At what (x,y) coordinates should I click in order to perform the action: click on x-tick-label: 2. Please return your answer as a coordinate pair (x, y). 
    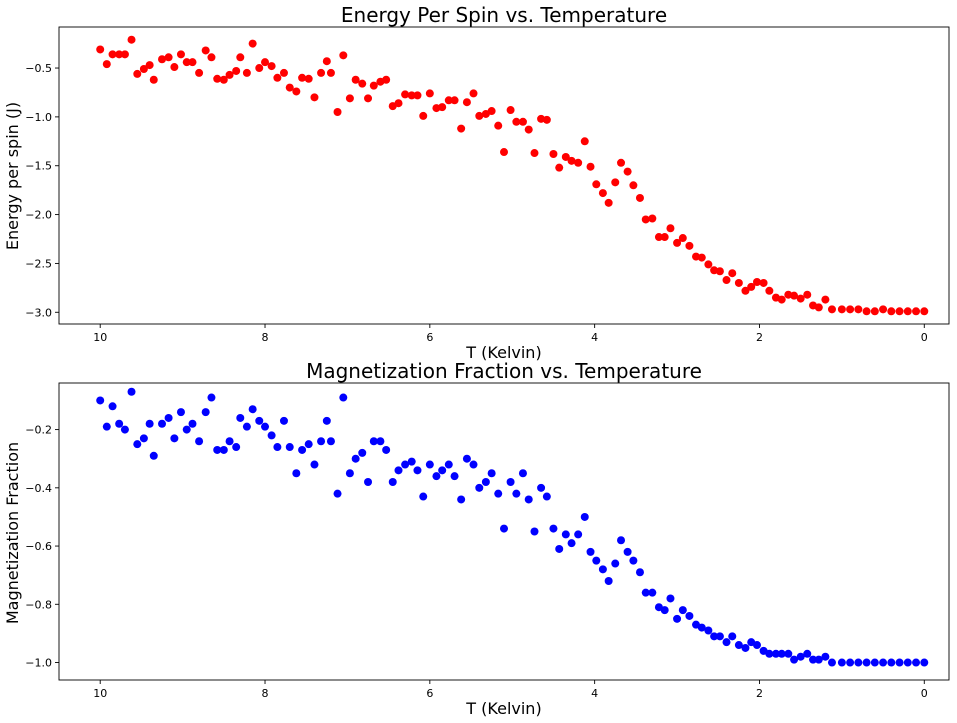
    Looking at the image, I should click on (759, 693).